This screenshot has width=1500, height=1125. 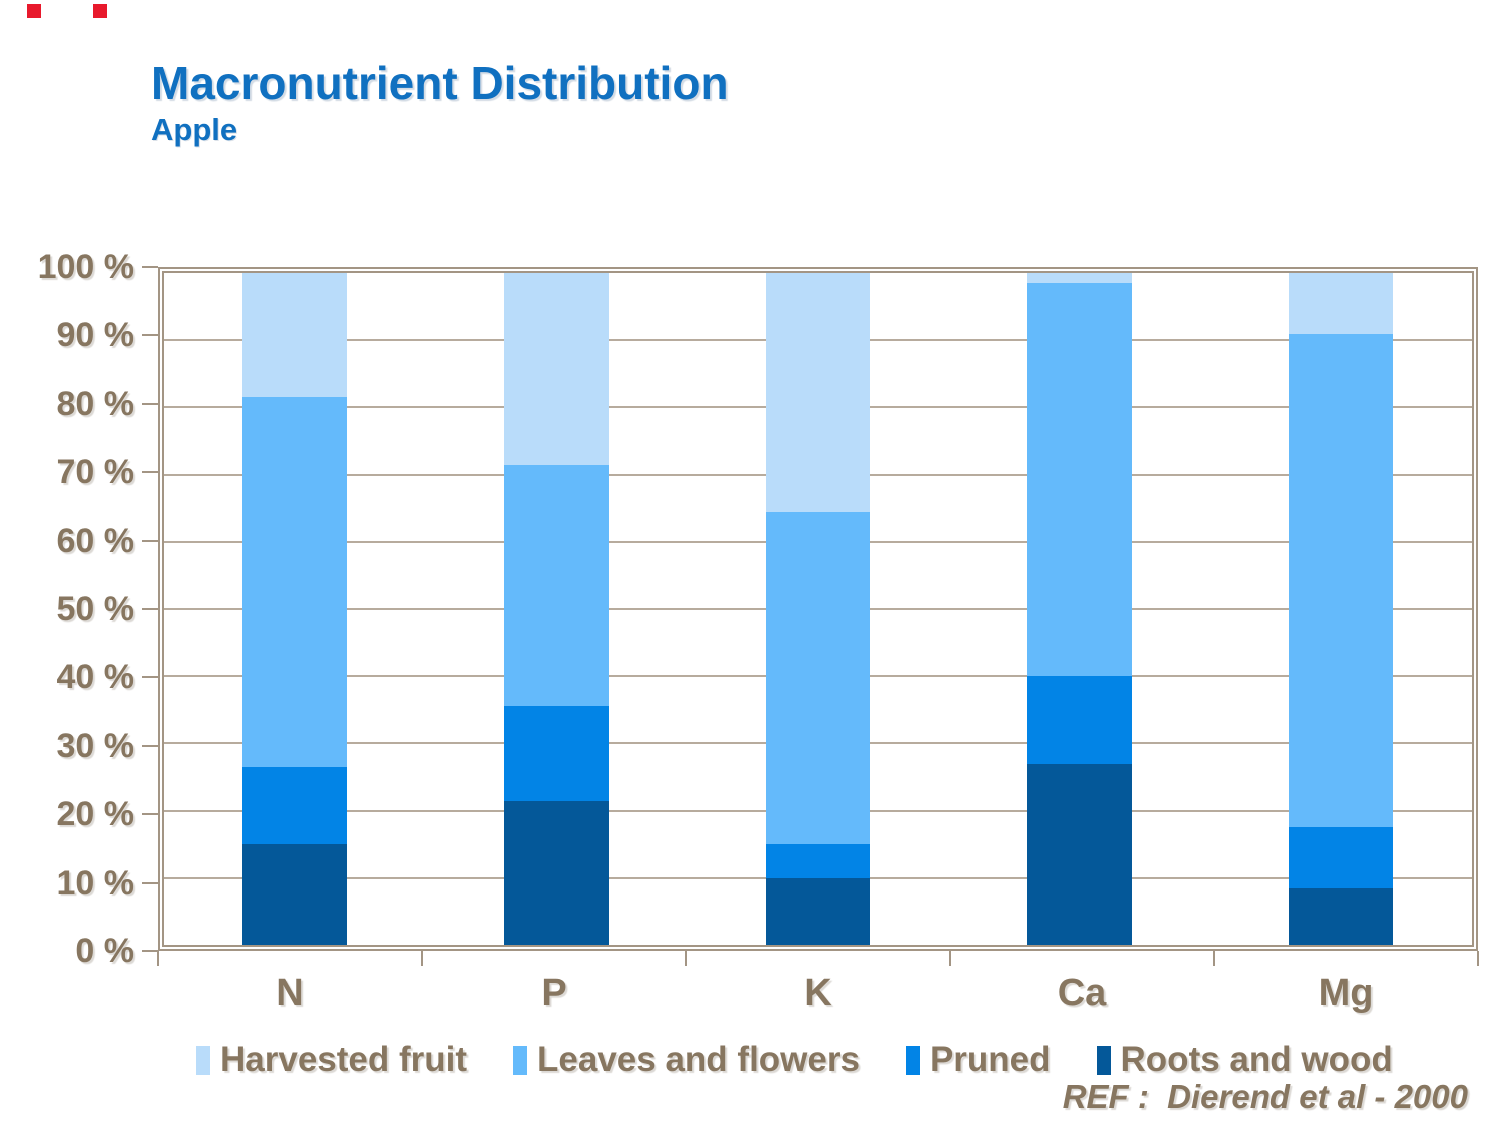 I want to click on x-label-k: K, so click(x=818, y=993).